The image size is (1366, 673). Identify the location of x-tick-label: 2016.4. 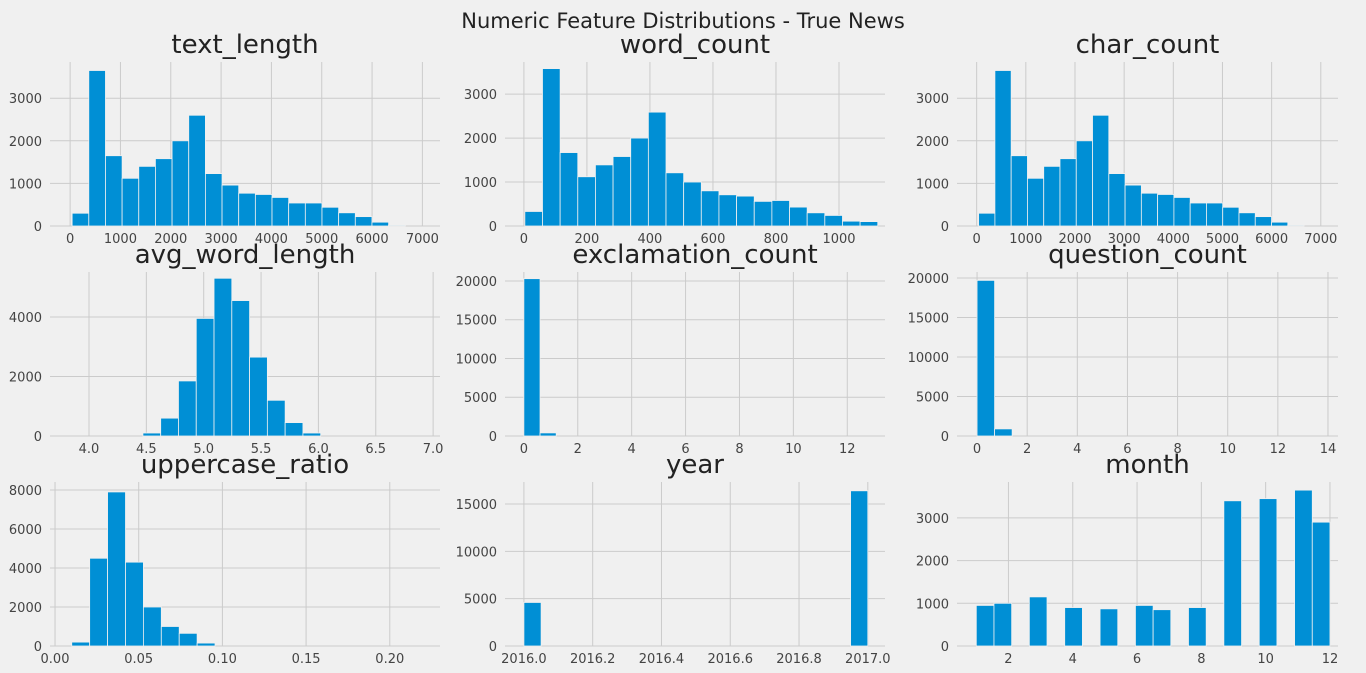
(662, 659).